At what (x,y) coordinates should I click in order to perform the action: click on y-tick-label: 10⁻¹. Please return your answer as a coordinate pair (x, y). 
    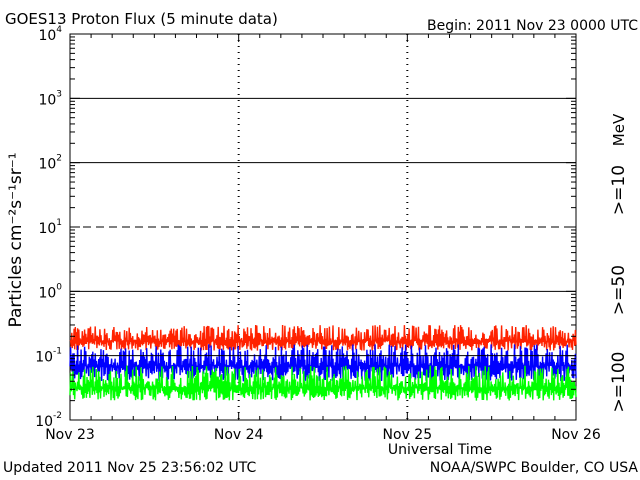
    Looking at the image, I should click on (48, 356).